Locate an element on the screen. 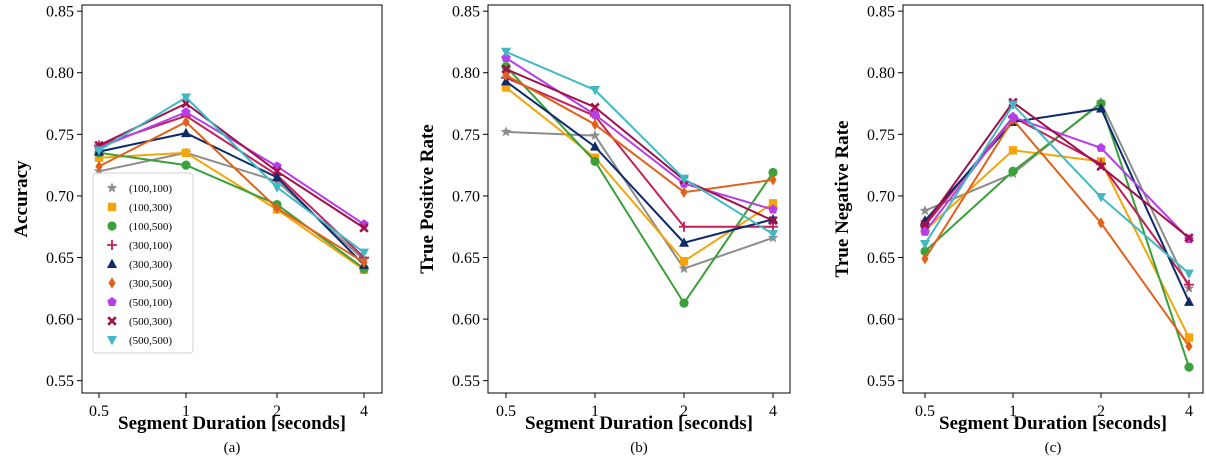  legend-item: (500,300) is located at coordinates (139, 322).